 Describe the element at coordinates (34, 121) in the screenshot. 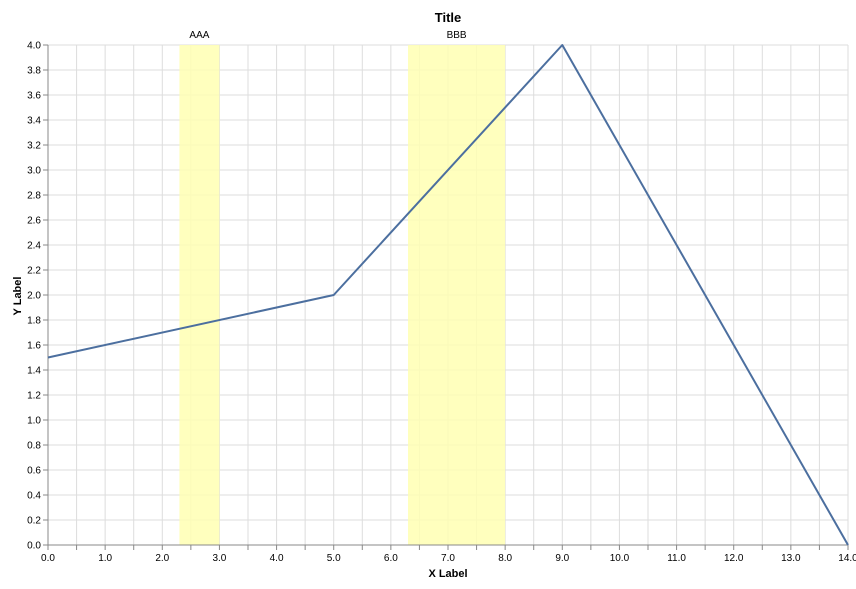

I see `y-tick-label: 3.4` at that location.